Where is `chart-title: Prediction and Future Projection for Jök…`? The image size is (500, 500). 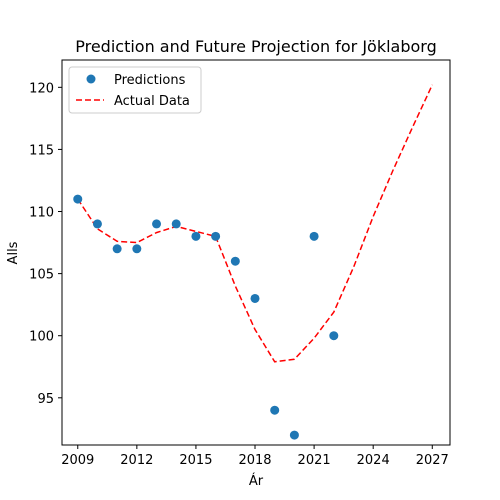 chart-title: Prediction and Future Projection for Jök… is located at coordinates (256, 46).